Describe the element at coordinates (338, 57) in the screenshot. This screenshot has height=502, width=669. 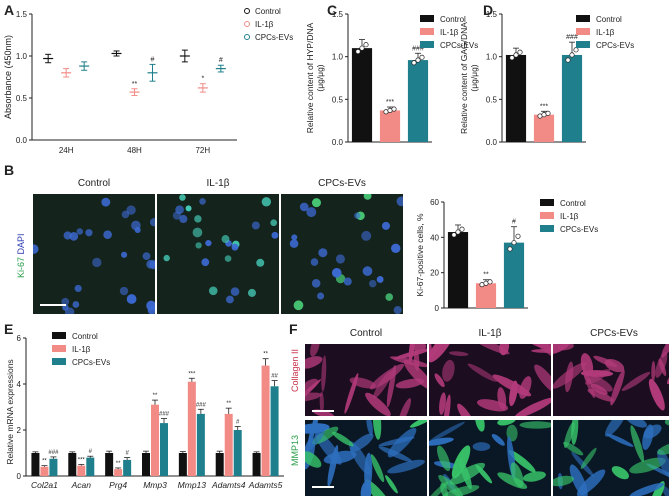
I see `chart-c-ytick-label: 1.0` at that location.